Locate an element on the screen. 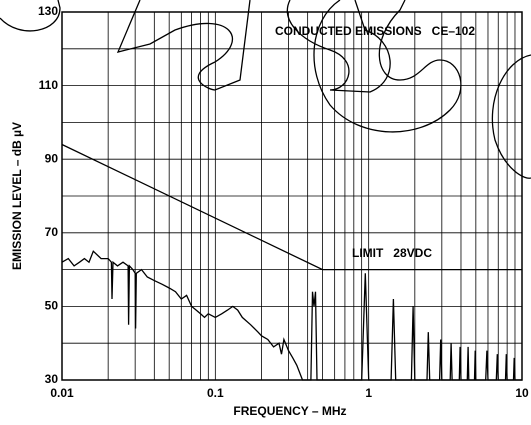  x-tick-label: 0.01 is located at coordinates (62, 393).